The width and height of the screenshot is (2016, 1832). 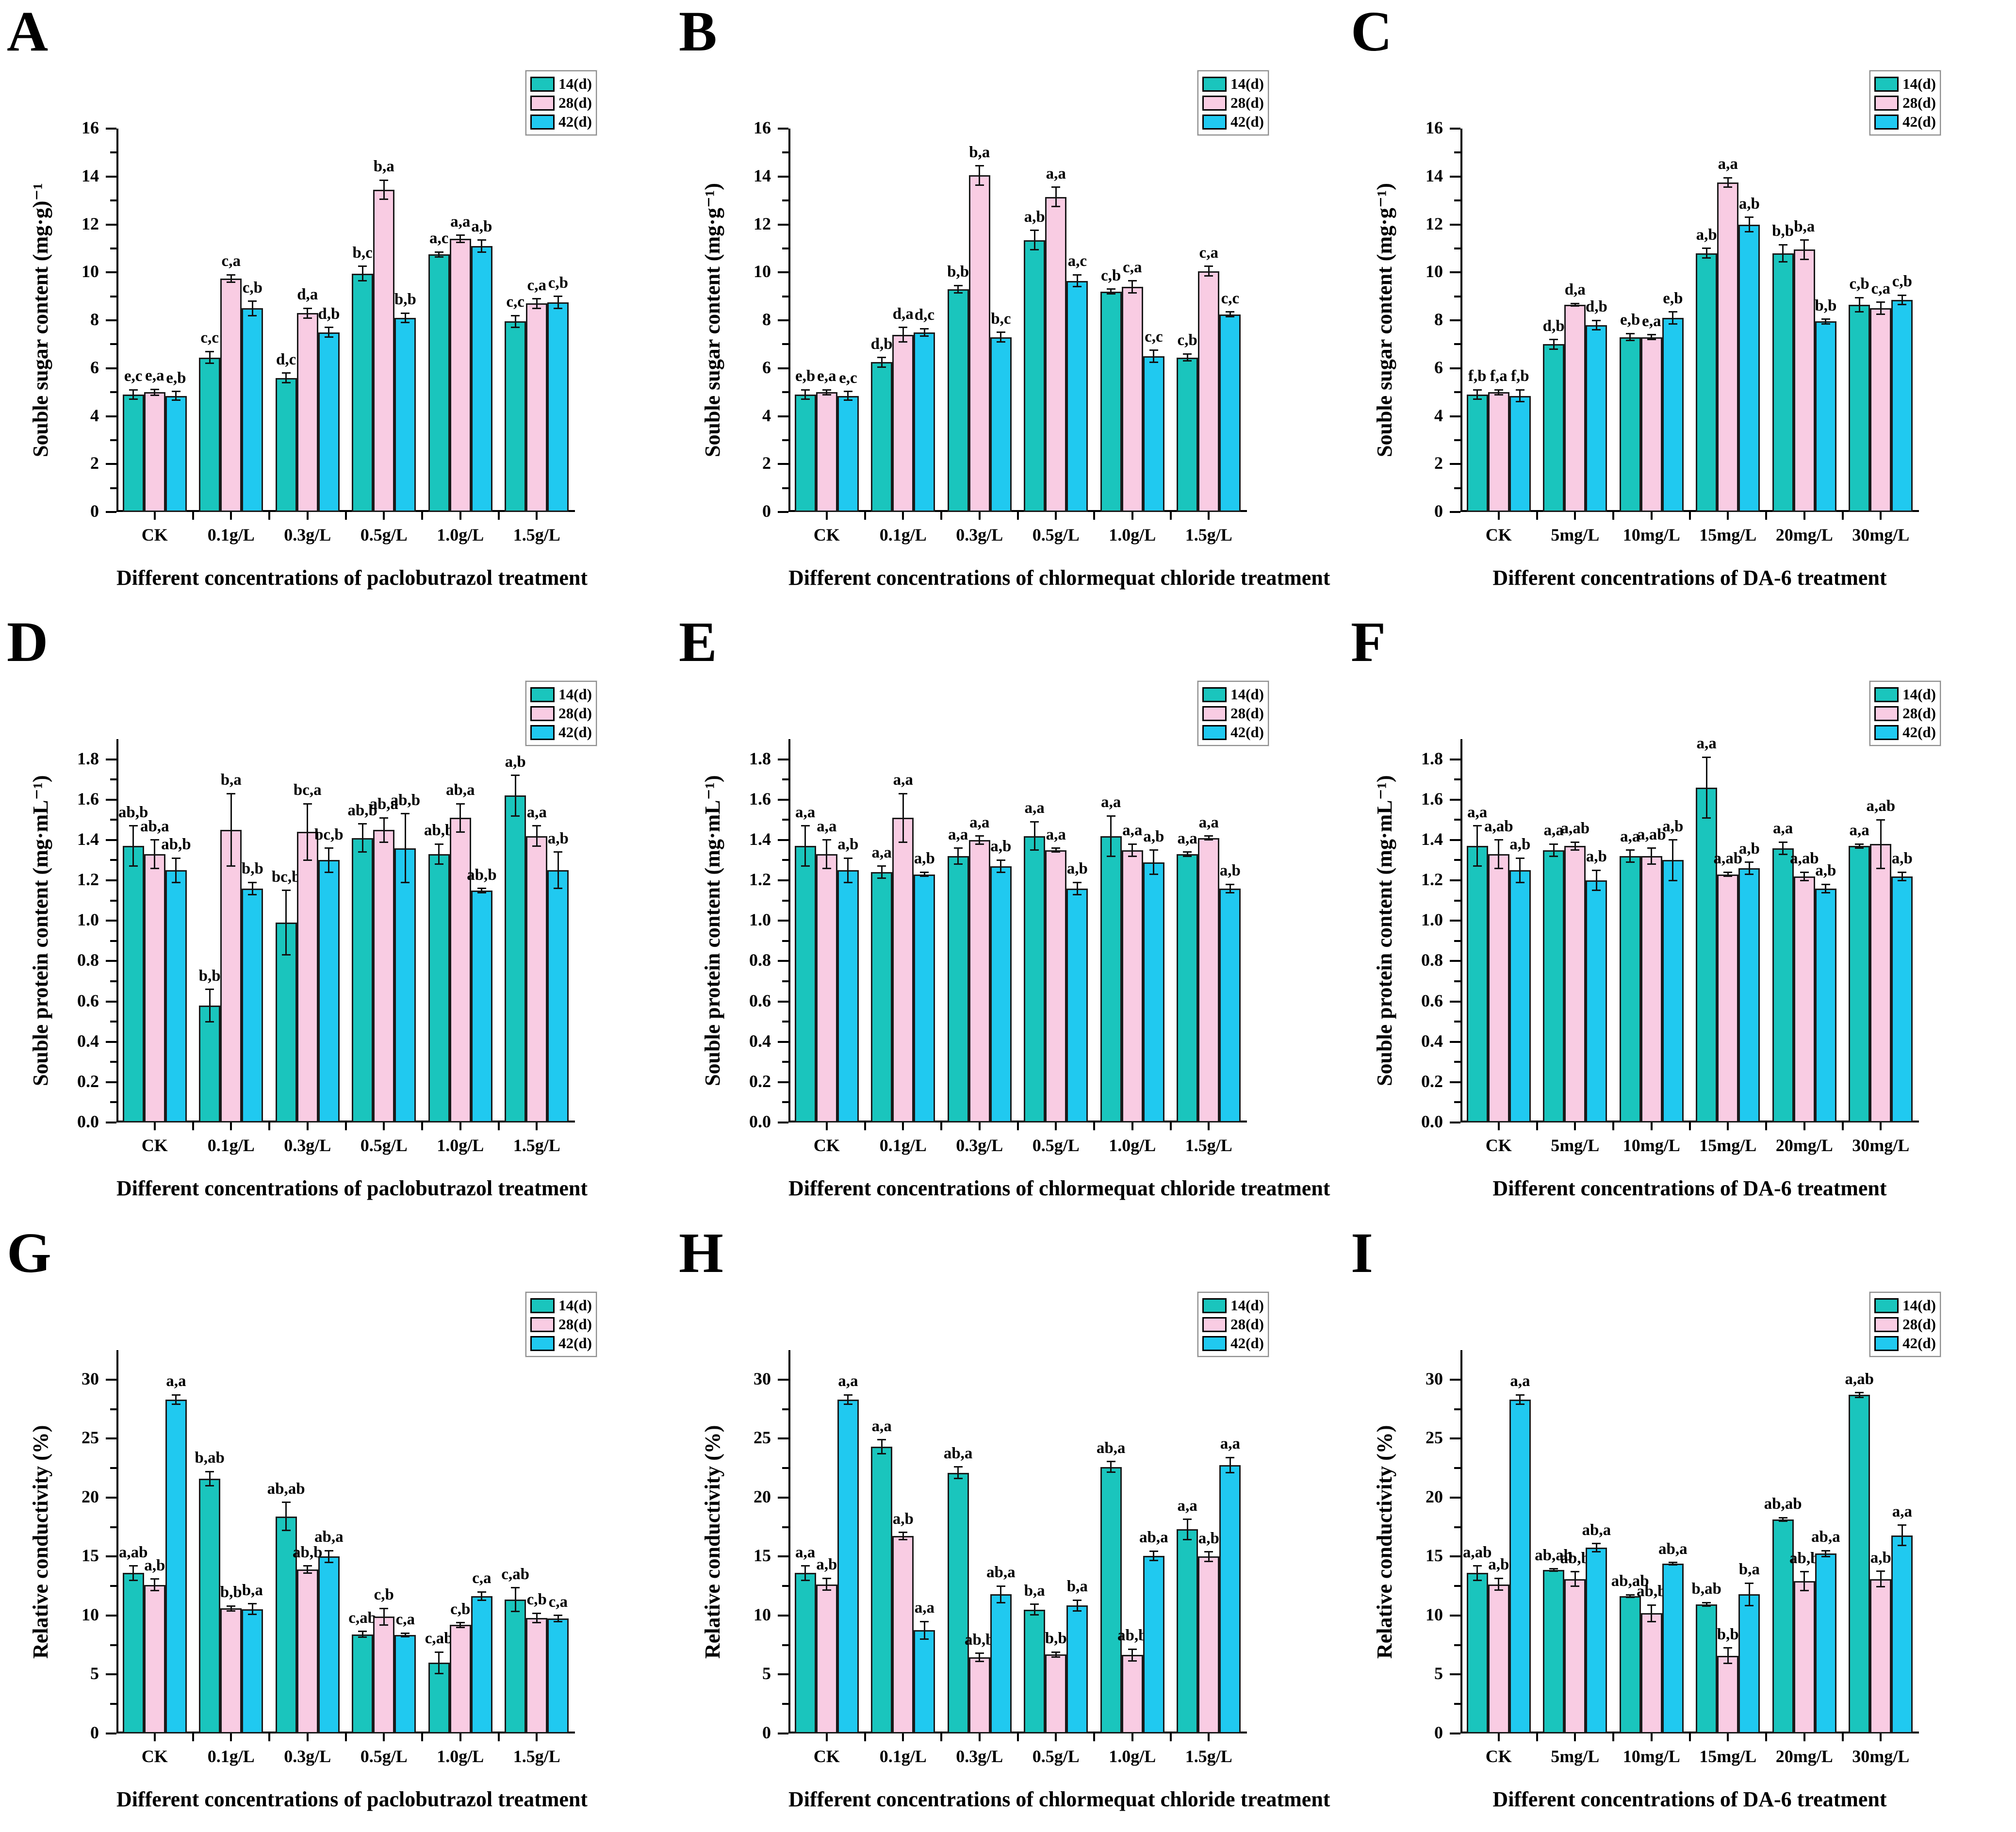 I want to click on bar-14d-10mg/L, so click(x=1630, y=1665).